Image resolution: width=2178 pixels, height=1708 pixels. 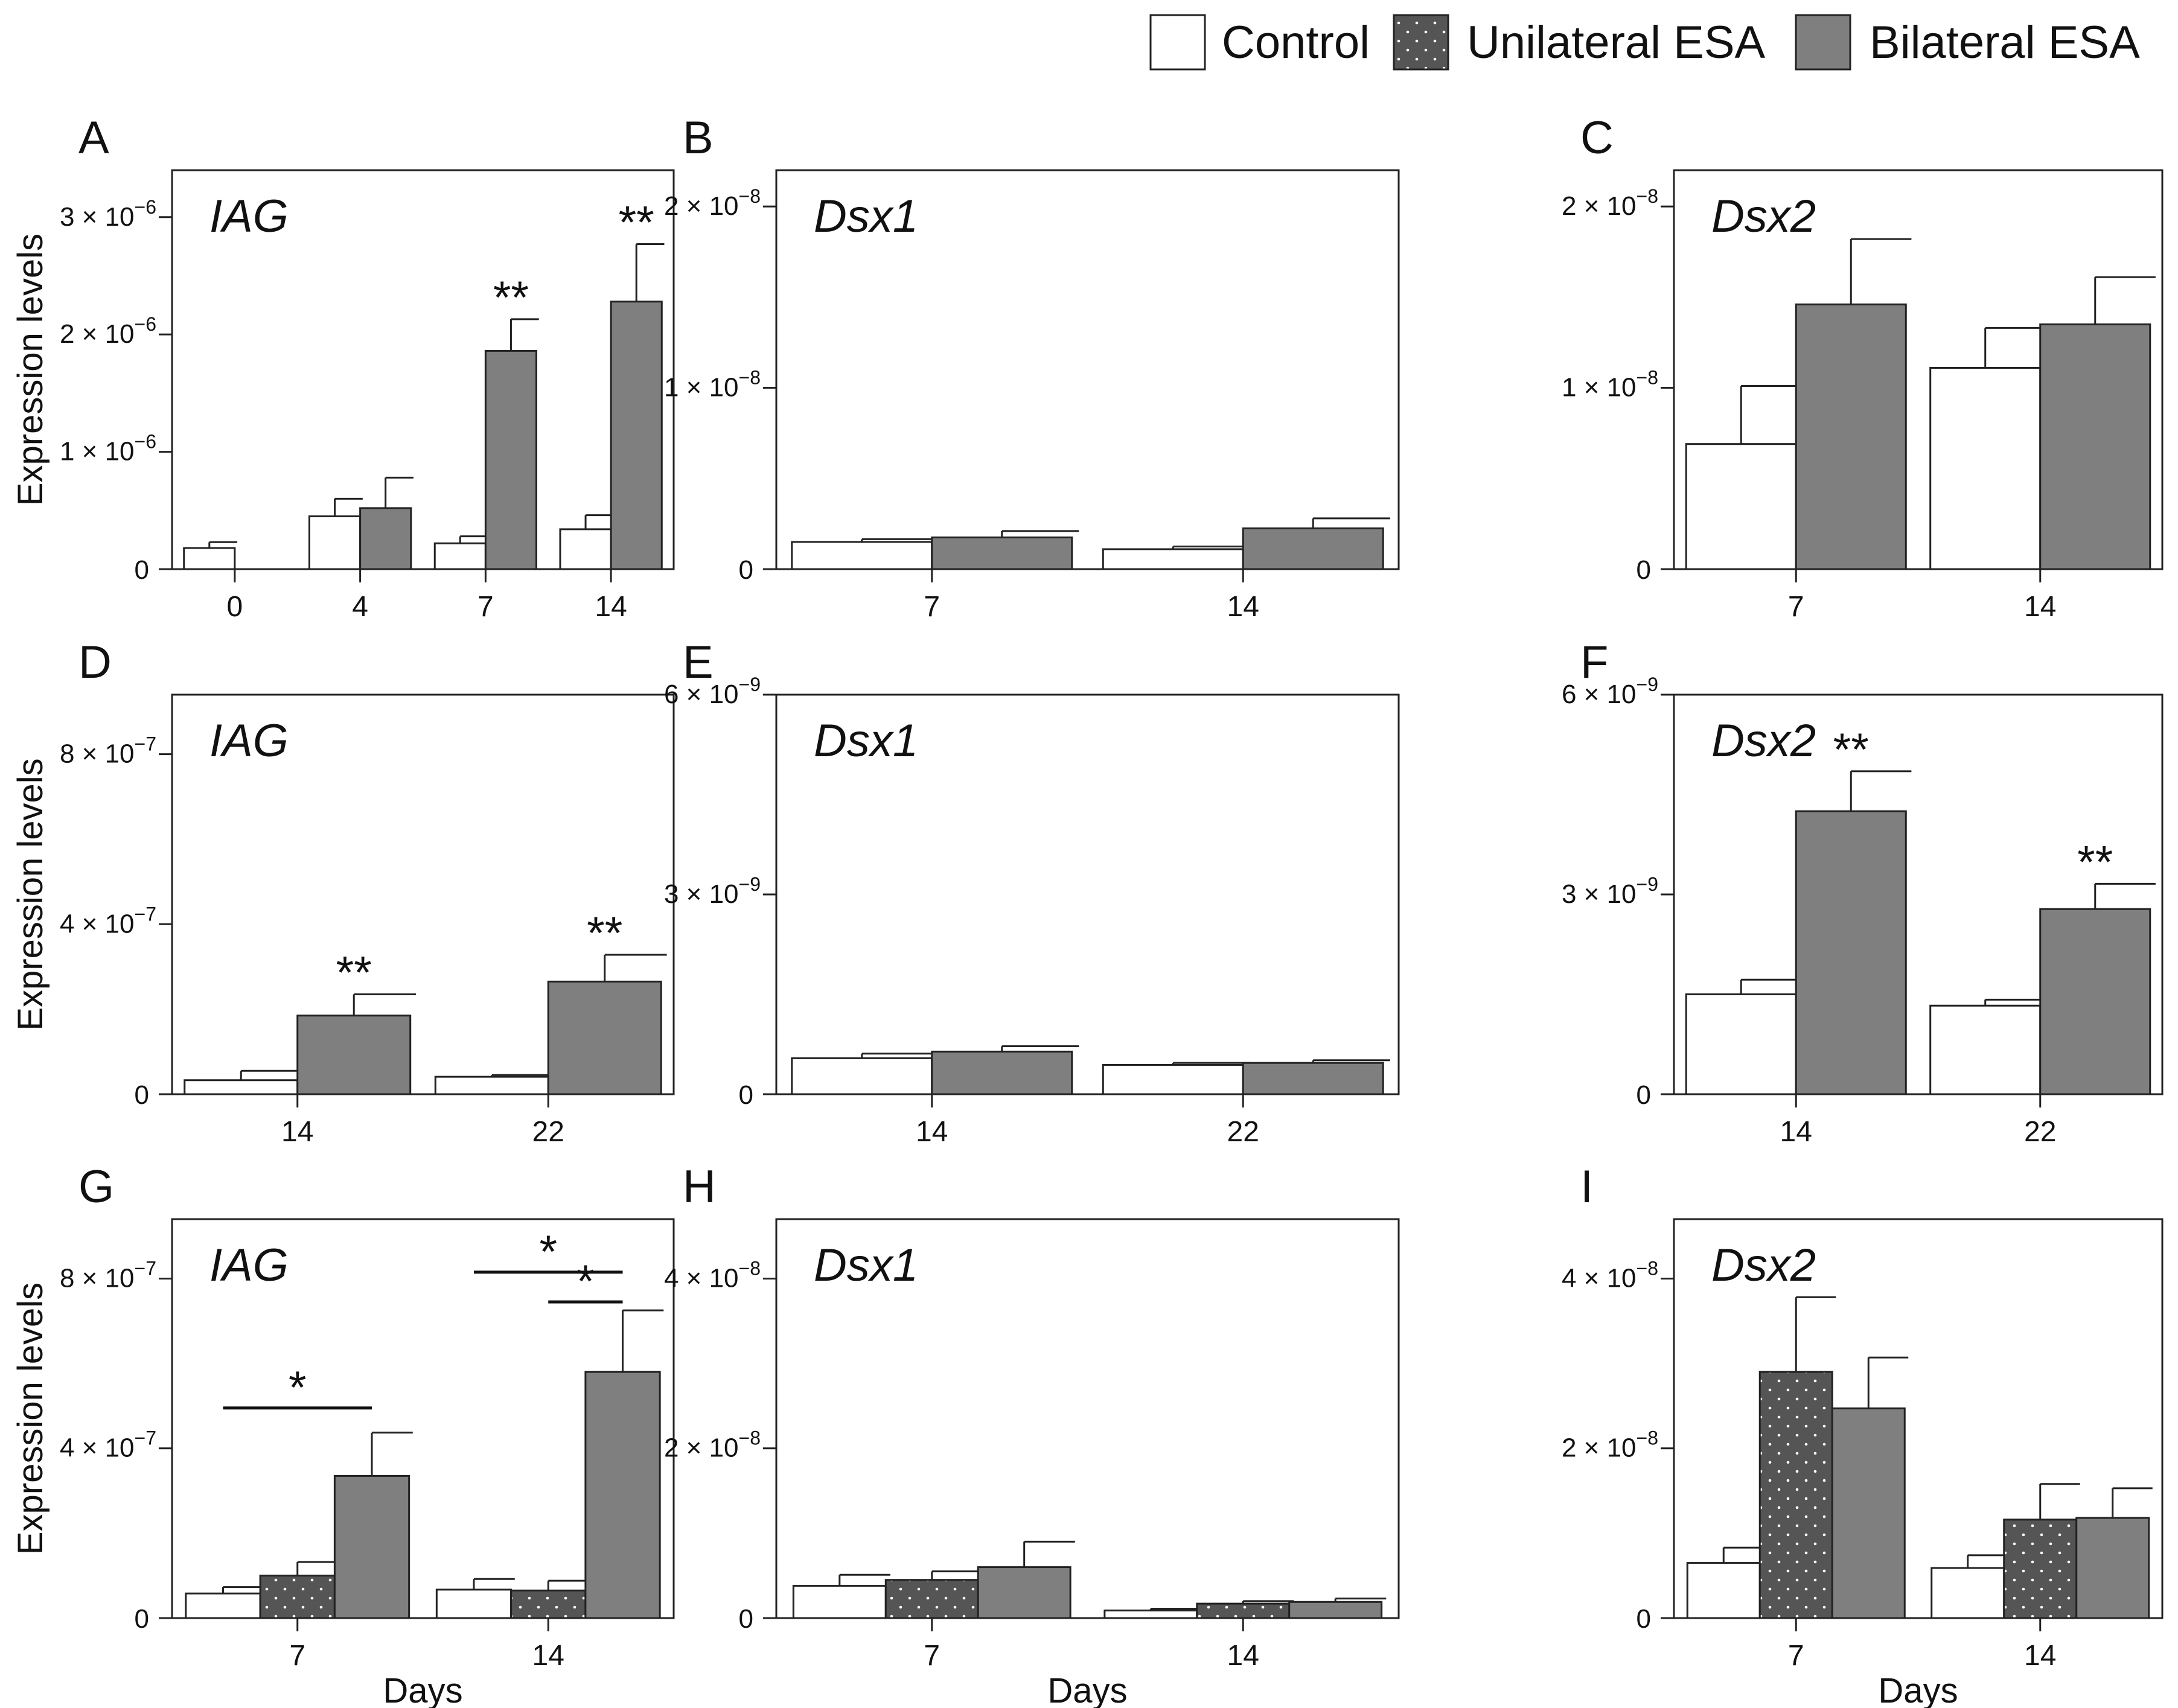 I want to click on legend-swatch-control, so click(x=1177, y=42).